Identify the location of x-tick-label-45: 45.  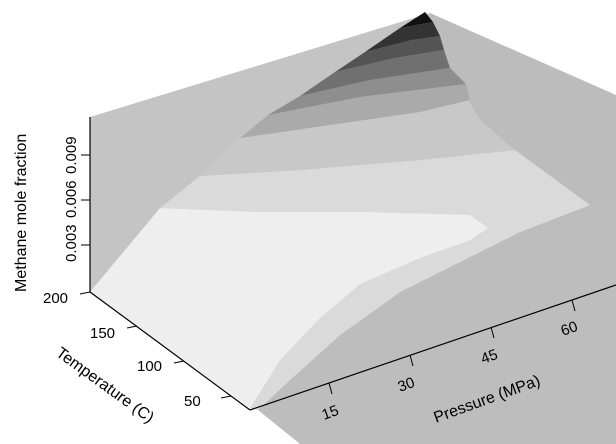
(489, 357).